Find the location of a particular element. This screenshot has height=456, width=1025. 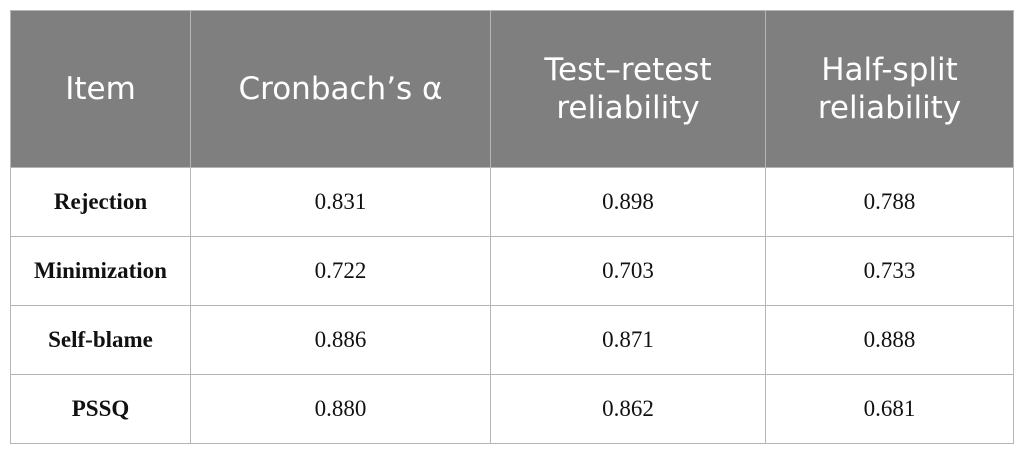

header-cell: Half-split reliability is located at coordinates (889, 89).